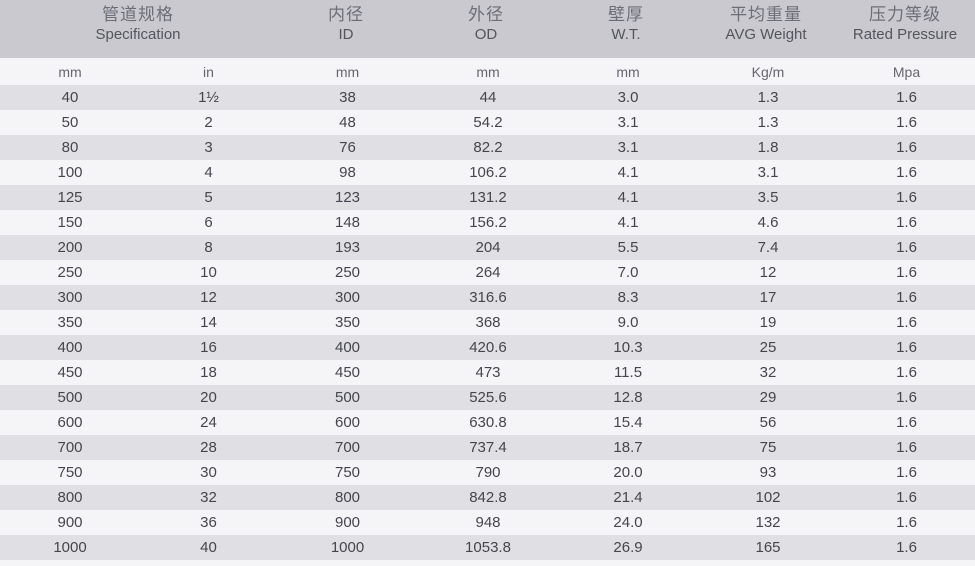 Image resolution: width=975 pixels, height=566 pixels. I want to click on id-cell: 600, so click(347, 422).